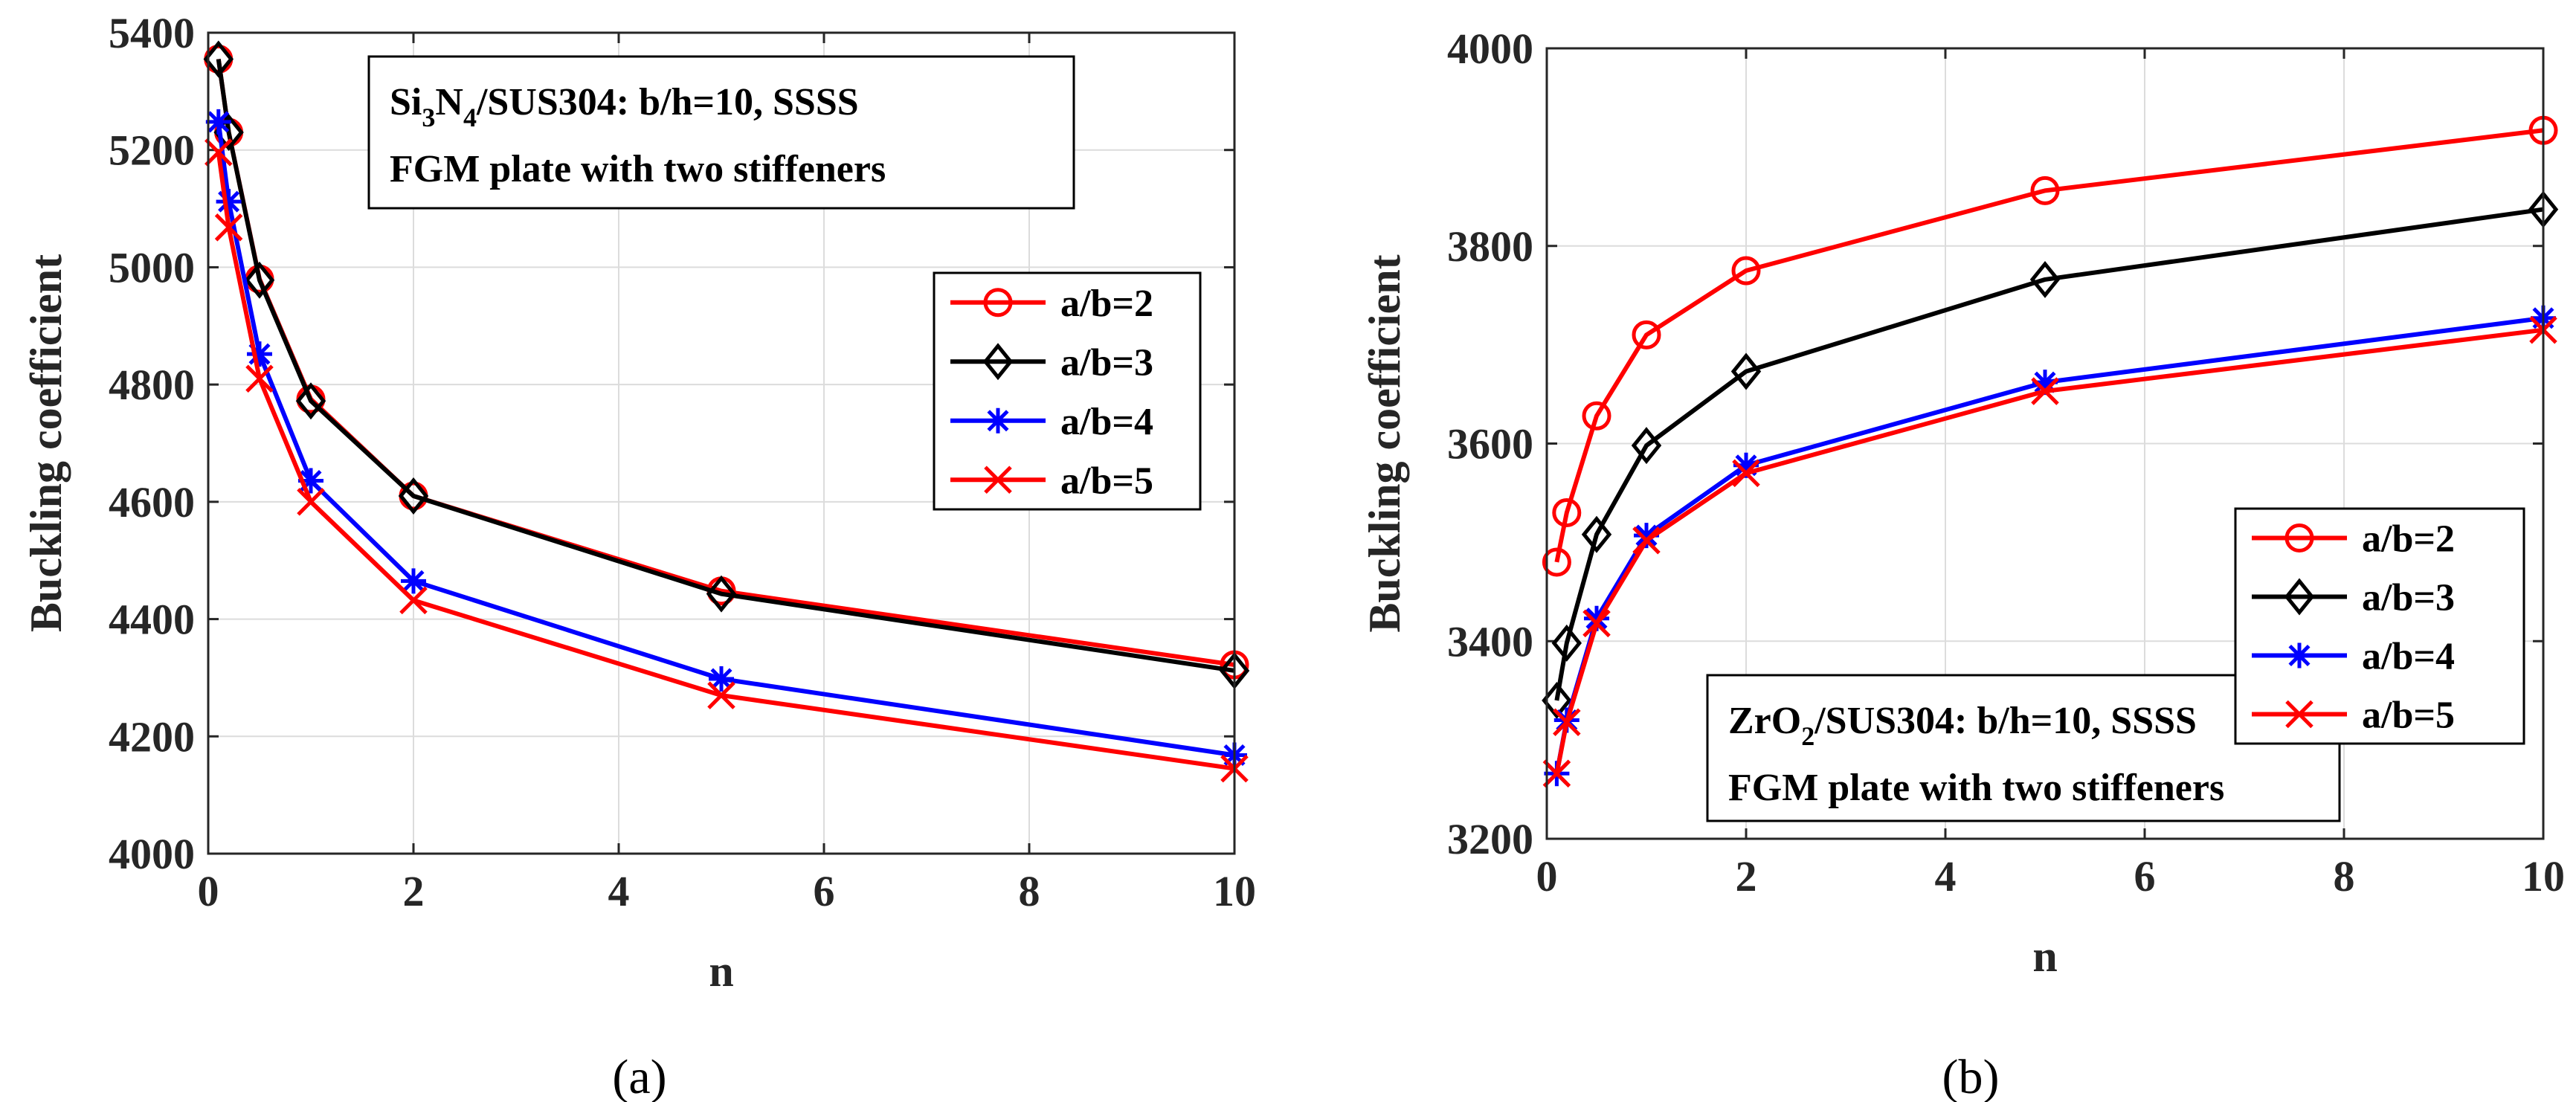 This screenshot has width=2576, height=1102. Describe the element at coordinates (152, 385) in the screenshot. I see `y-tick-label: 4800` at that location.